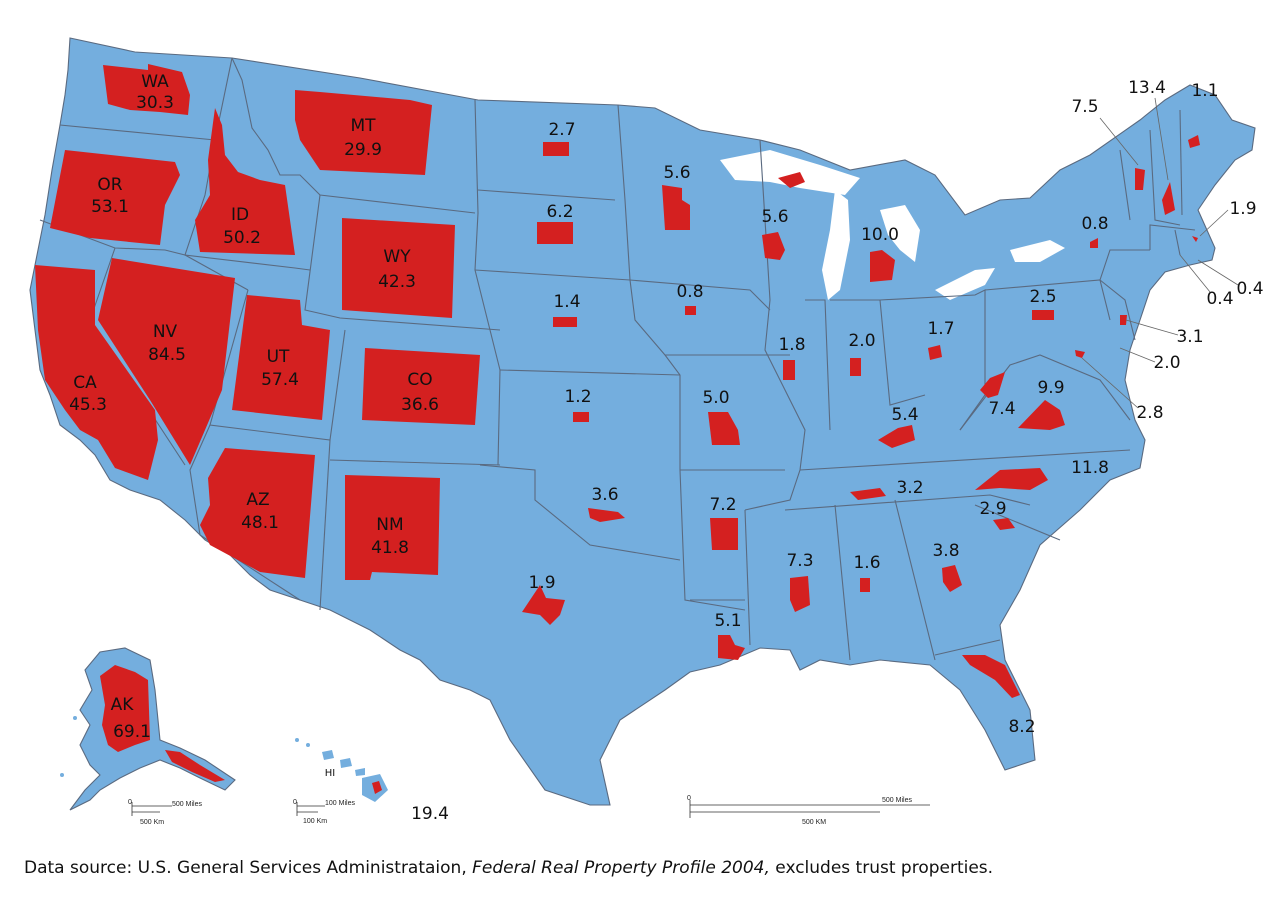 The image size is (1278, 900). What do you see at coordinates (556, 149) in the screenshot?
I see `fed-area-nd` at bounding box center [556, 149].